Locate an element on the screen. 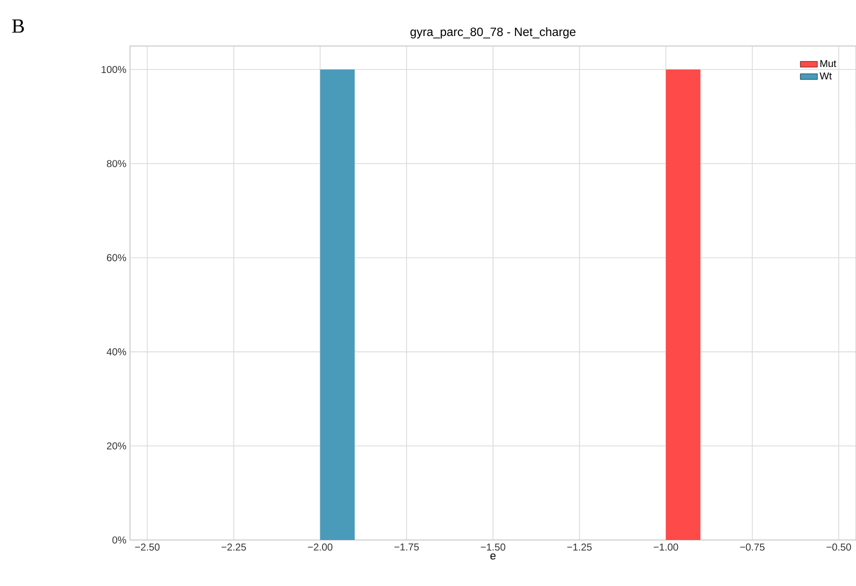 This screenshot has width=856, height=586. x-tick-label: −2.25 is located at coordinates (234, 547).